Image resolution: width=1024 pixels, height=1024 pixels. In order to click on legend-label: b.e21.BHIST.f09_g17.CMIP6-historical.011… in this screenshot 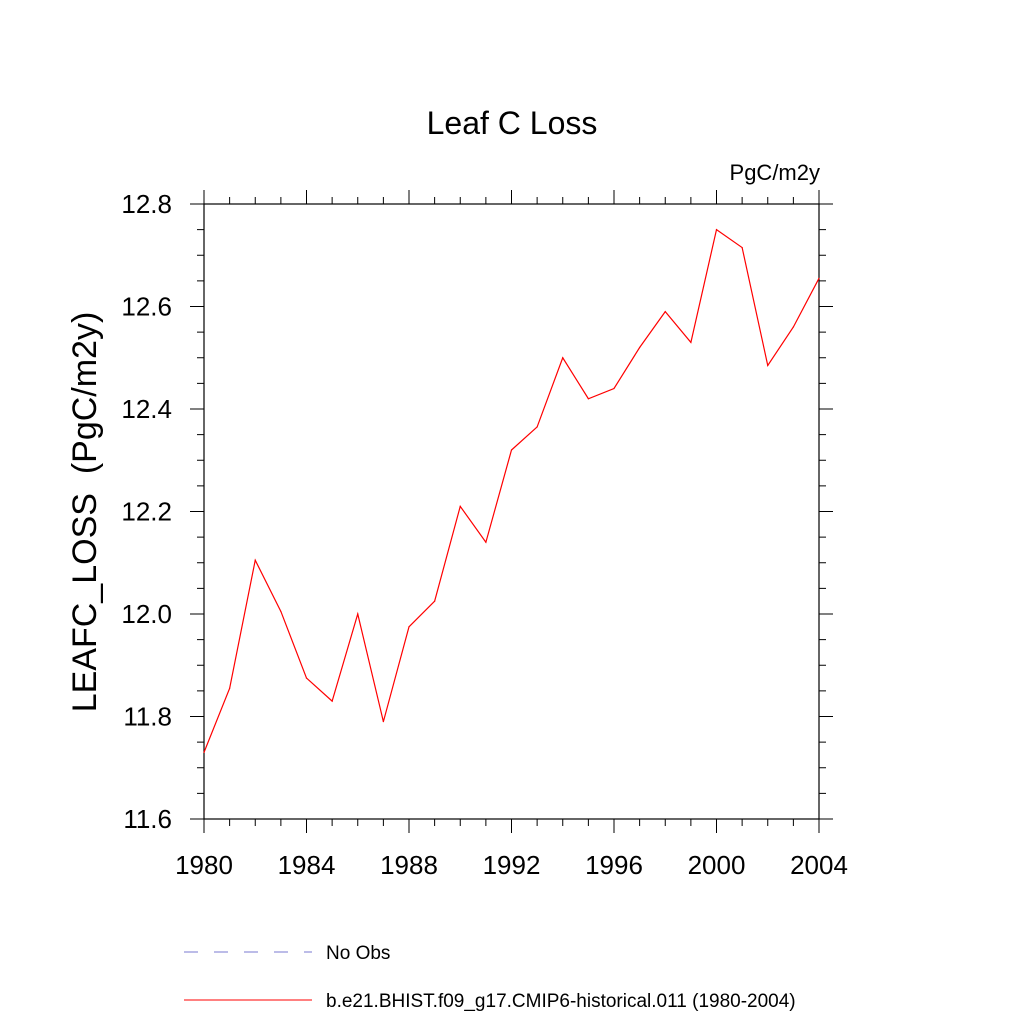, I will do `click(561, 1001)`.